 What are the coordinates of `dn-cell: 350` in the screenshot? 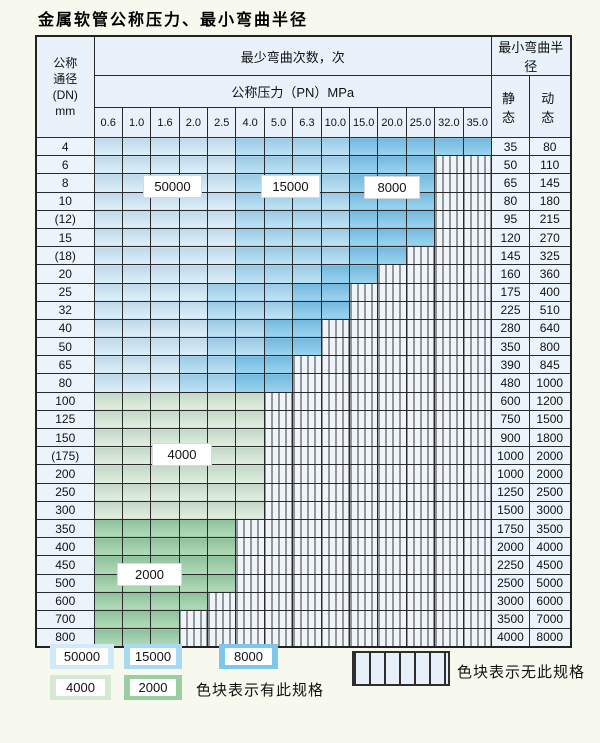 It's located at (65, 528).